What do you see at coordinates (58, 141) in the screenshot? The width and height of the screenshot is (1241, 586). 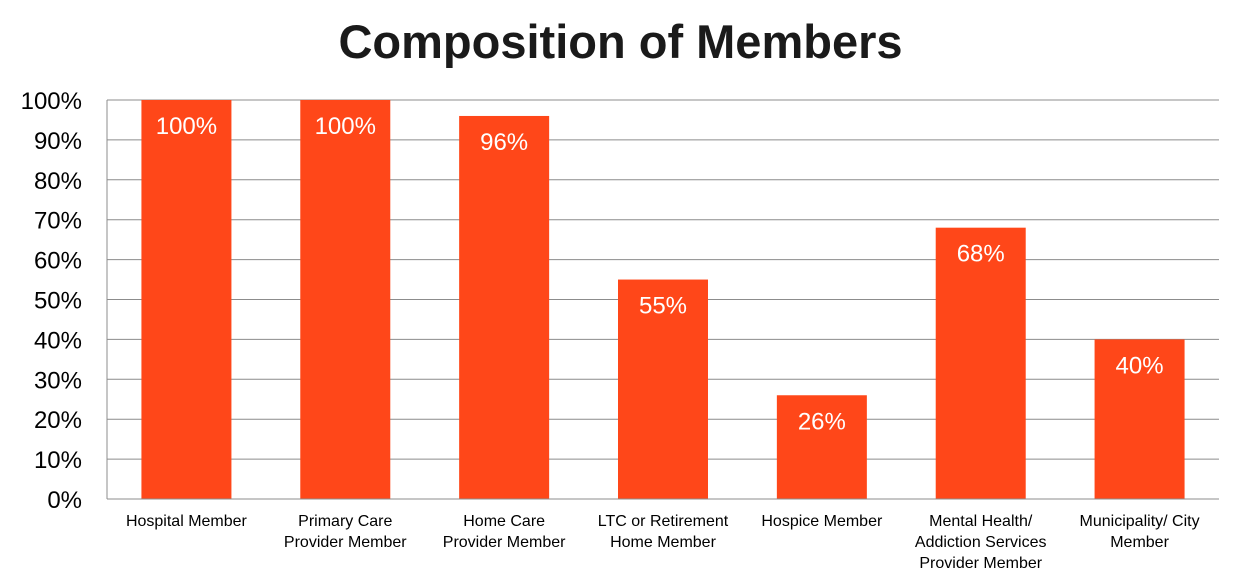 I see `y-tick-label: 90%` at bounding box center [58, 141].